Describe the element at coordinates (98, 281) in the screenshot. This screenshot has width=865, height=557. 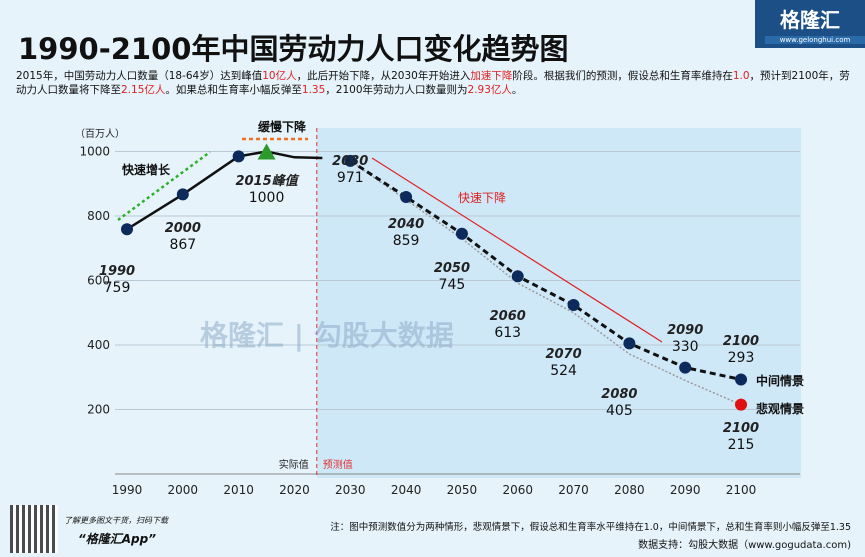
I see `y-tick-label: 600` at that location.